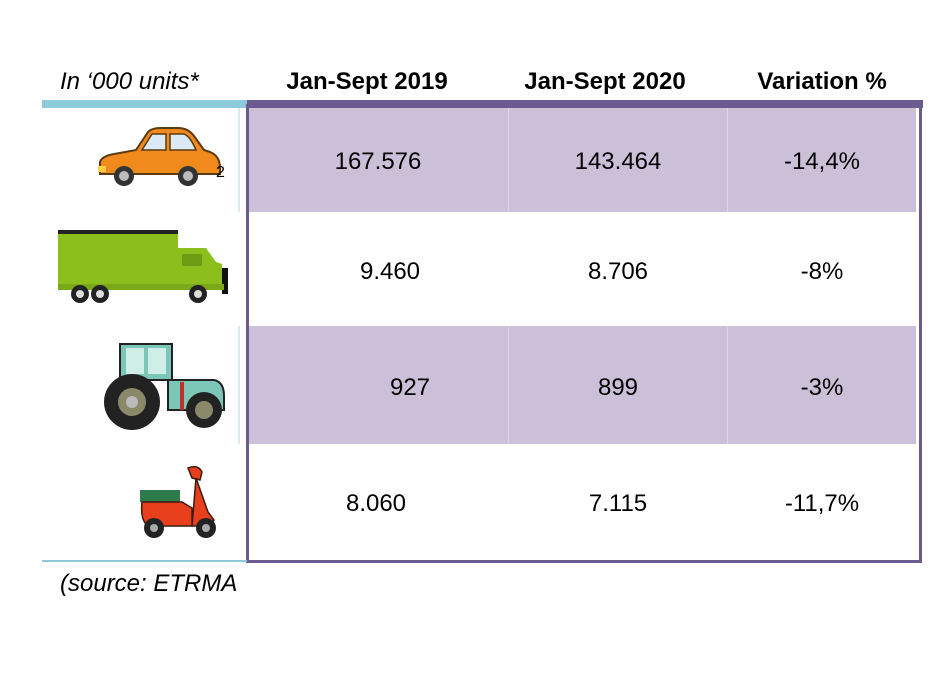 The width and height of the screenshot is (952, 686). What do you see at coordinates (618, 387) in the screenshot?
I see `row3-value-2020: 899` at bounding box center [618, 387].